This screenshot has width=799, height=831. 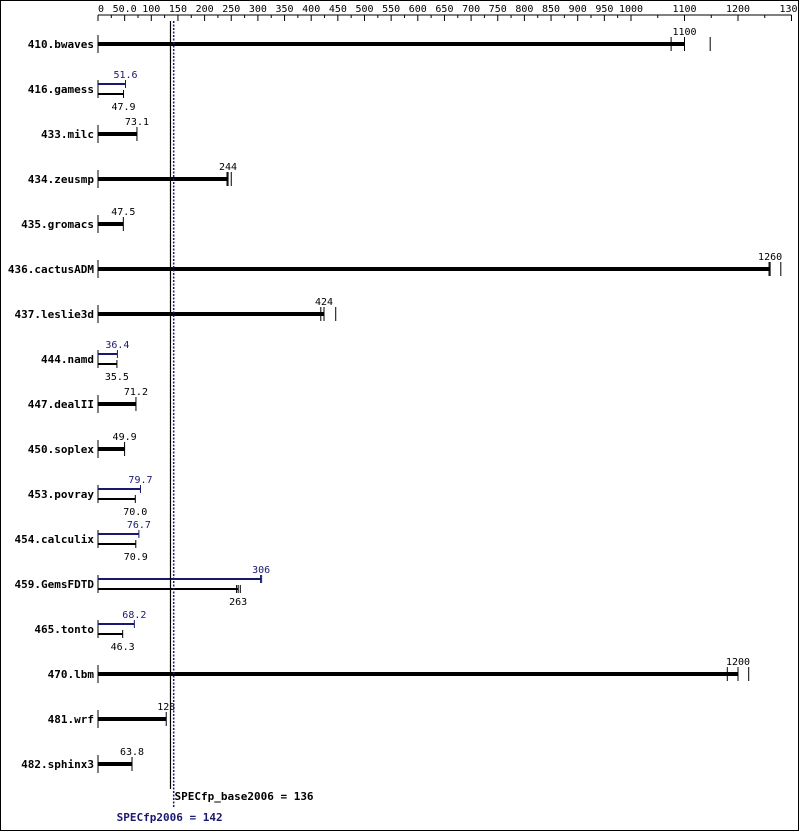 What do you see at coordinates (238, 602) in the screenshot?
I see `base-value-label: 263` at bounding box center [238, 602].